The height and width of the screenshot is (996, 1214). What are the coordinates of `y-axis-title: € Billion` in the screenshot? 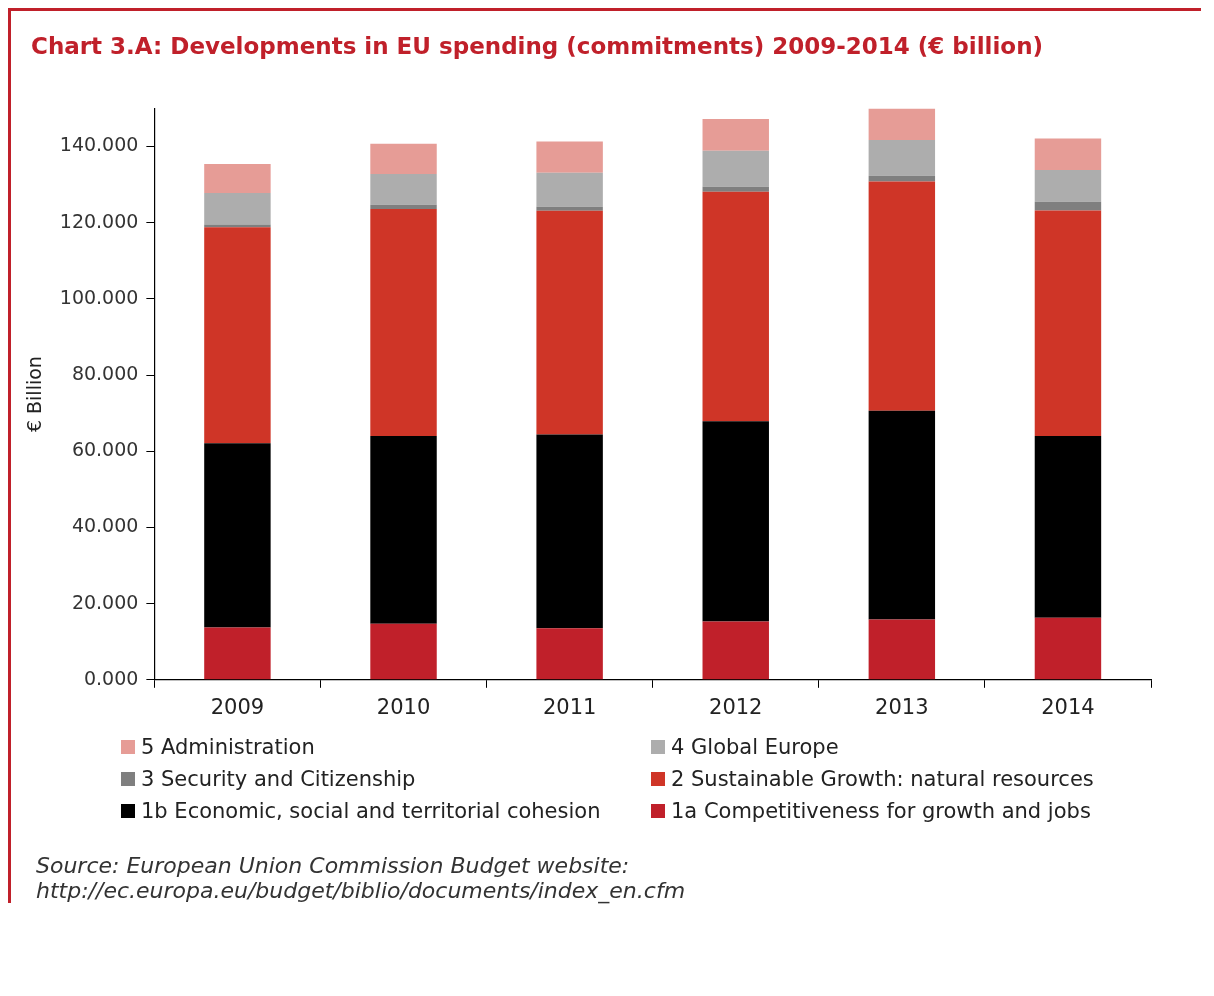 It's located at (34, 394).